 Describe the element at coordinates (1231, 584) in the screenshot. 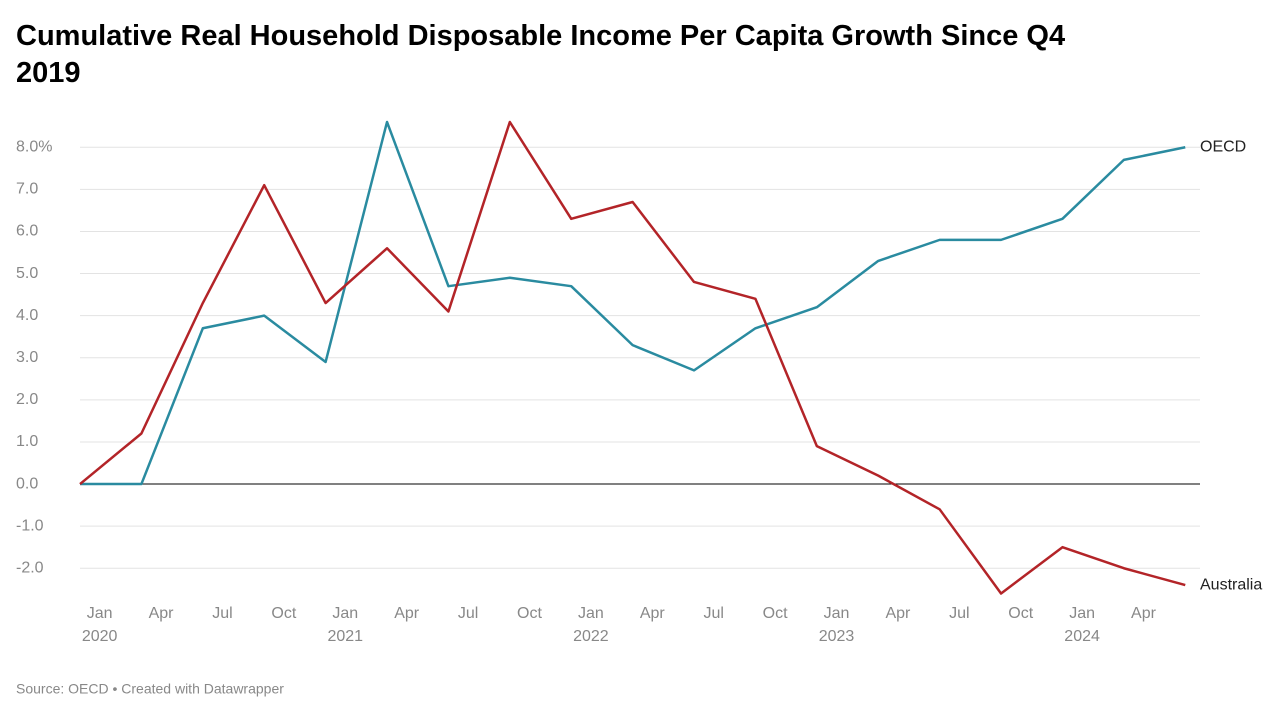

I see `series-label: Australia` at that location.